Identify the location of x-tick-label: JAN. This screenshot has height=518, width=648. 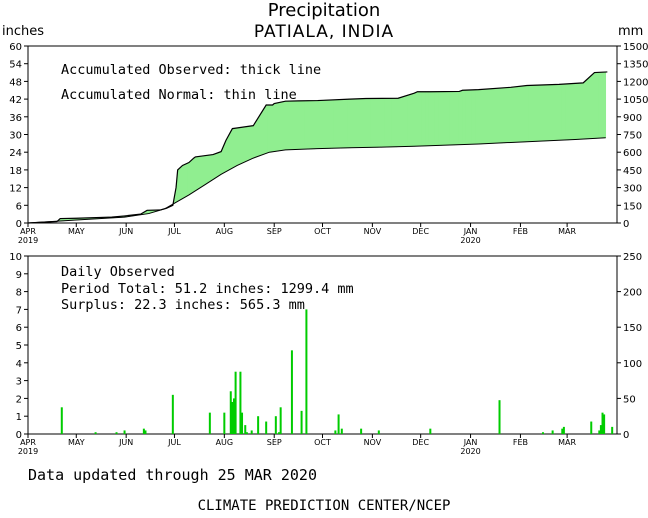
(470, 442).